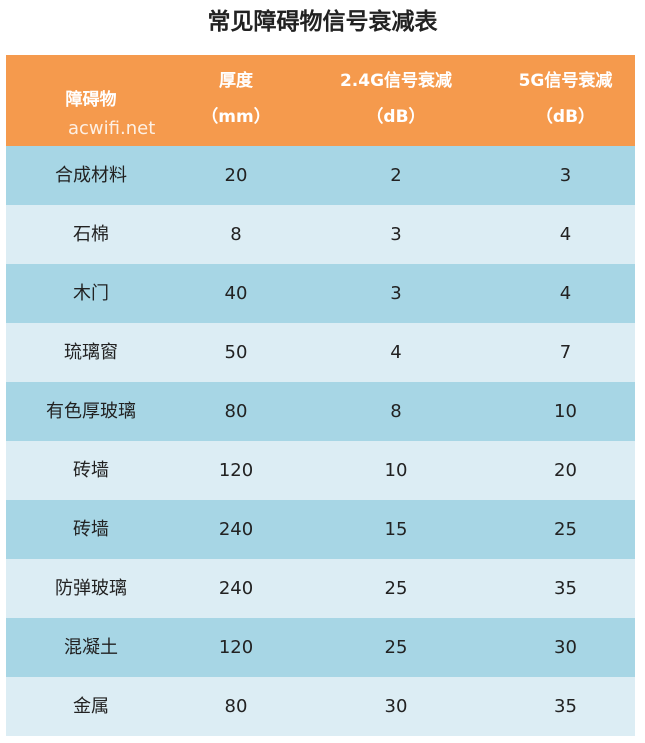 Image resolution: width=645 pixels, height=743 pixels. What do you see at coordinates (320, 175) in the screenshot?
I see `table-row: 合成材料 20 2 3` at bounding box center [320, 175].